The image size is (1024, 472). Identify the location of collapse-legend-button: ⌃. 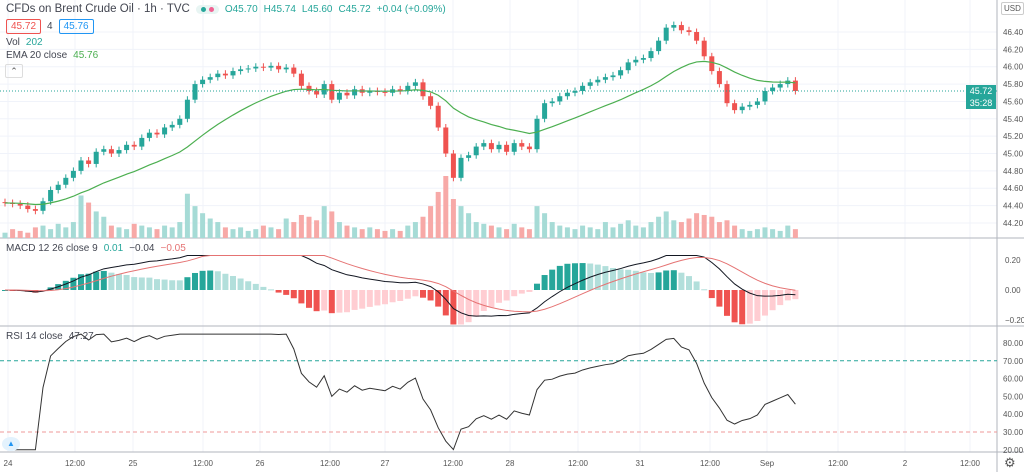
(14, 71).